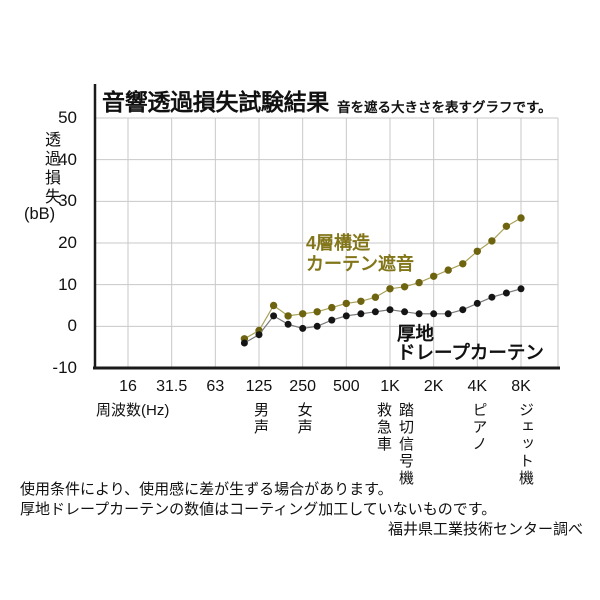 This screenshot has height=600, width=600. I want to click on chart-title: 音響透過損失試験結果, so click(216, 102).